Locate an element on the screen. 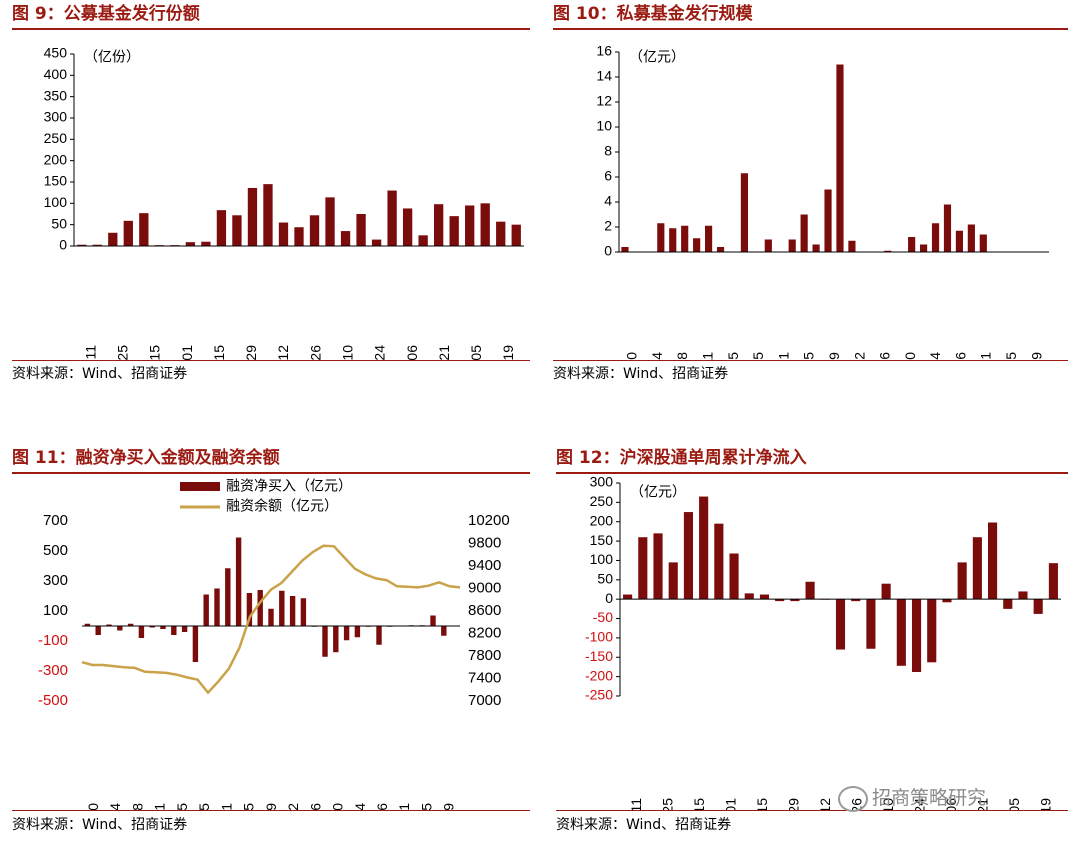 The height and width of the screenshot is (844, 1080). x-tick-label: 2019-04-26 is located at coordinates (315, 806).